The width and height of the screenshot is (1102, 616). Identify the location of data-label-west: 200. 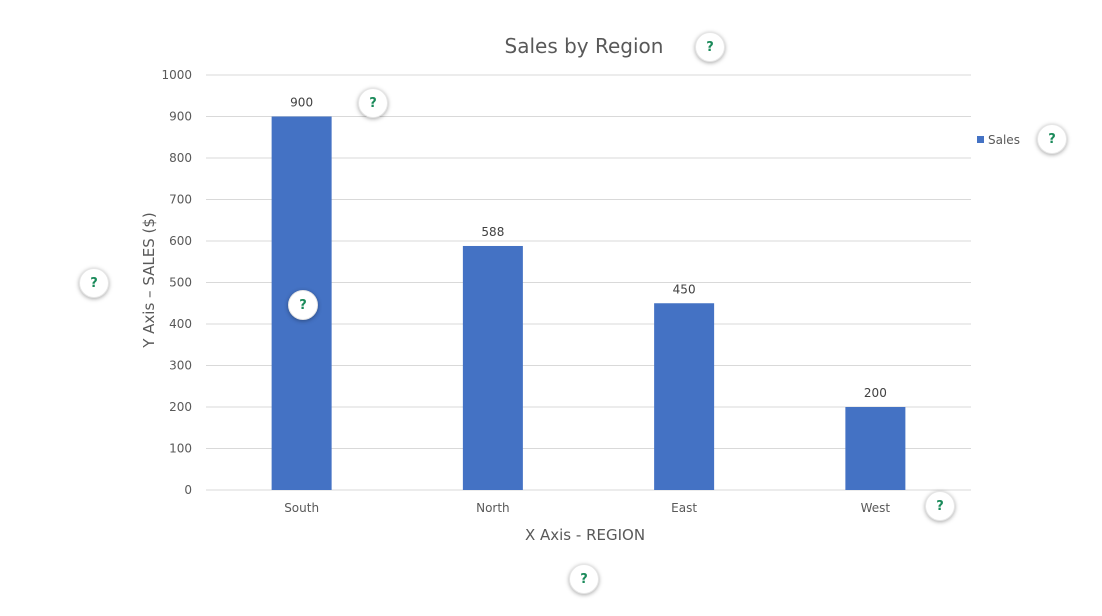
(875, 393).